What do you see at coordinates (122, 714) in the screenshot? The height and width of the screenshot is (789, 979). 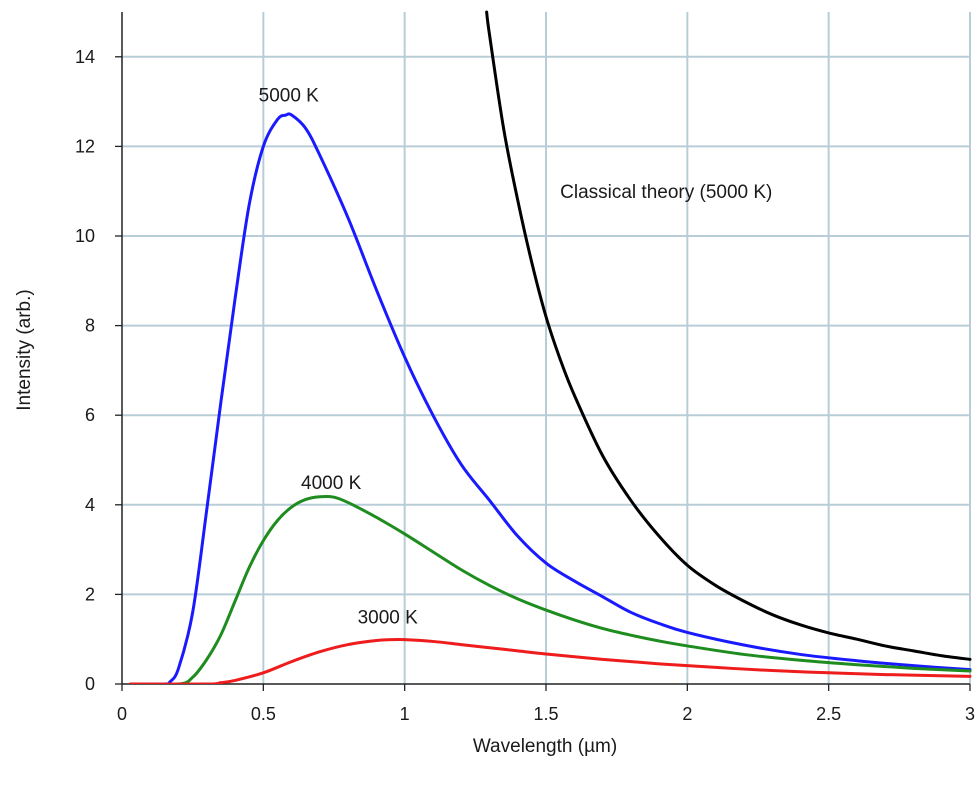 I see `x-tick-label-0: 0` at bounding box center [122, 714].